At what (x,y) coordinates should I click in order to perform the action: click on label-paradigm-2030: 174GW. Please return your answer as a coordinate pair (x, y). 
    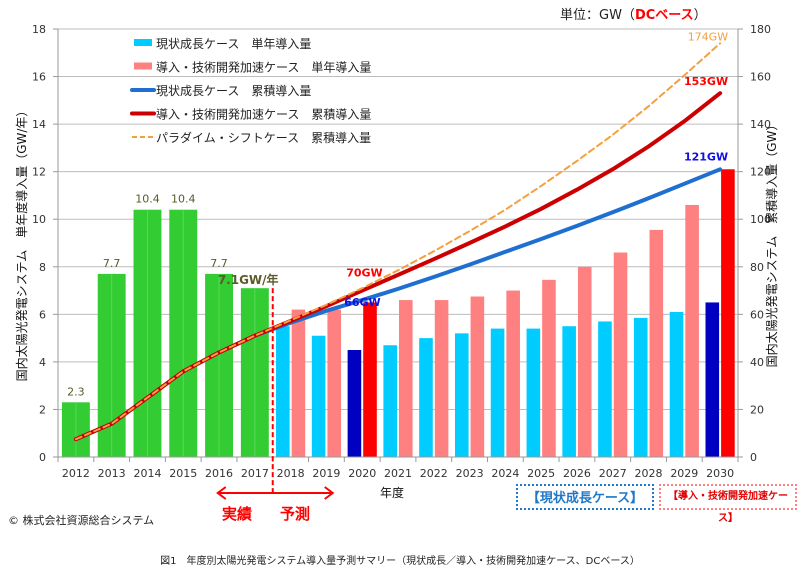
    Looking at the image, I should click on (708, 36).